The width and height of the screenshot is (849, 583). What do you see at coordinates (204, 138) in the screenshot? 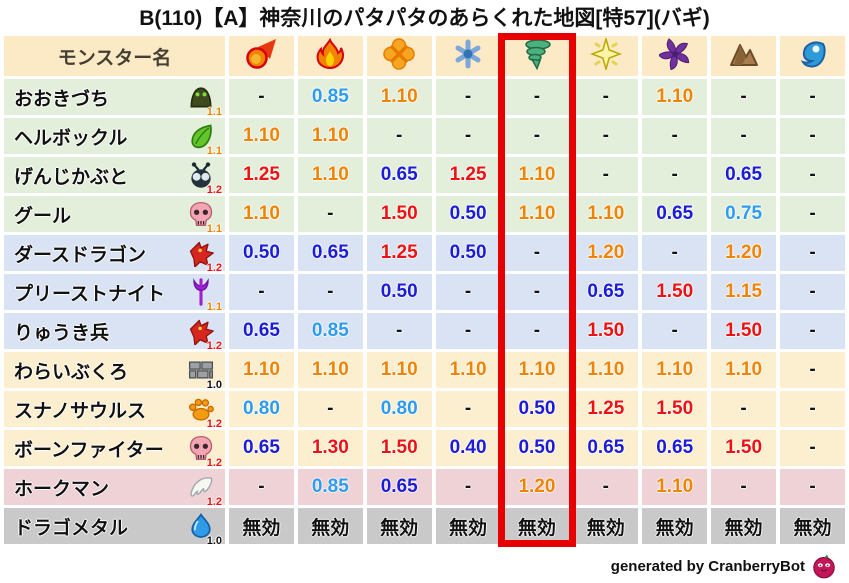
I see `leaf-icon: 1.1` at bounding box center [204, 138].